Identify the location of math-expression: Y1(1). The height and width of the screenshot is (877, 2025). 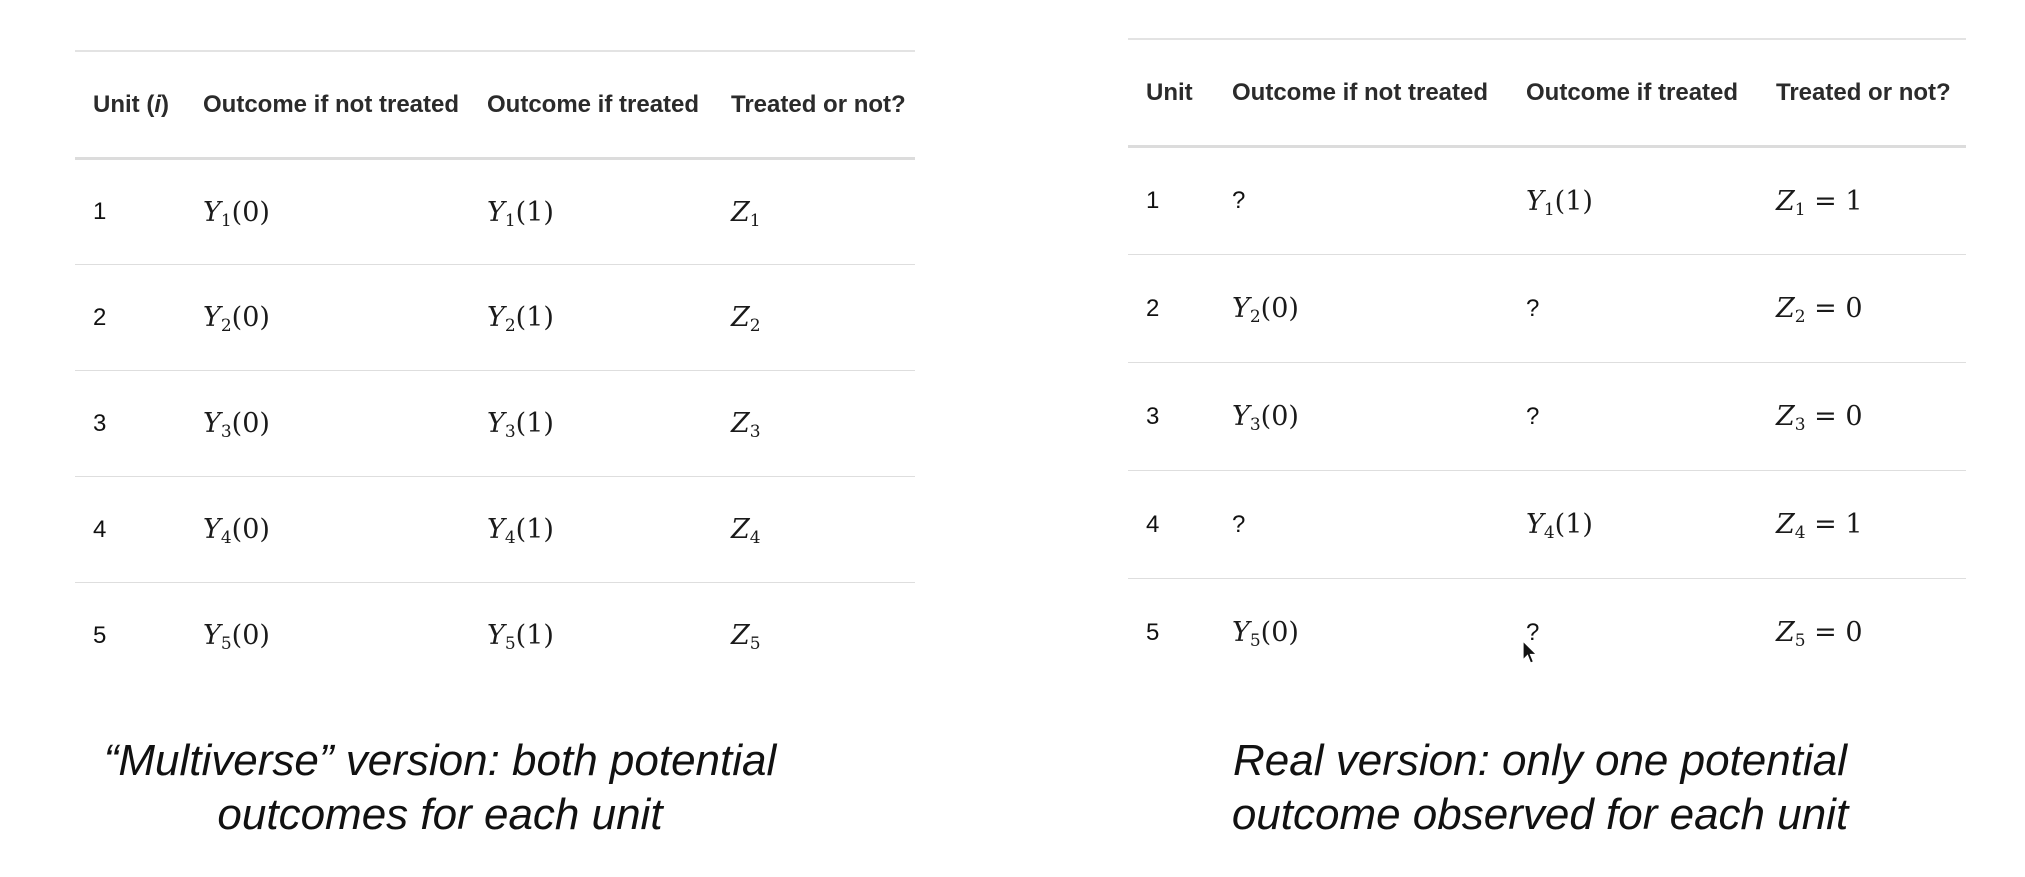
(1559, 202).